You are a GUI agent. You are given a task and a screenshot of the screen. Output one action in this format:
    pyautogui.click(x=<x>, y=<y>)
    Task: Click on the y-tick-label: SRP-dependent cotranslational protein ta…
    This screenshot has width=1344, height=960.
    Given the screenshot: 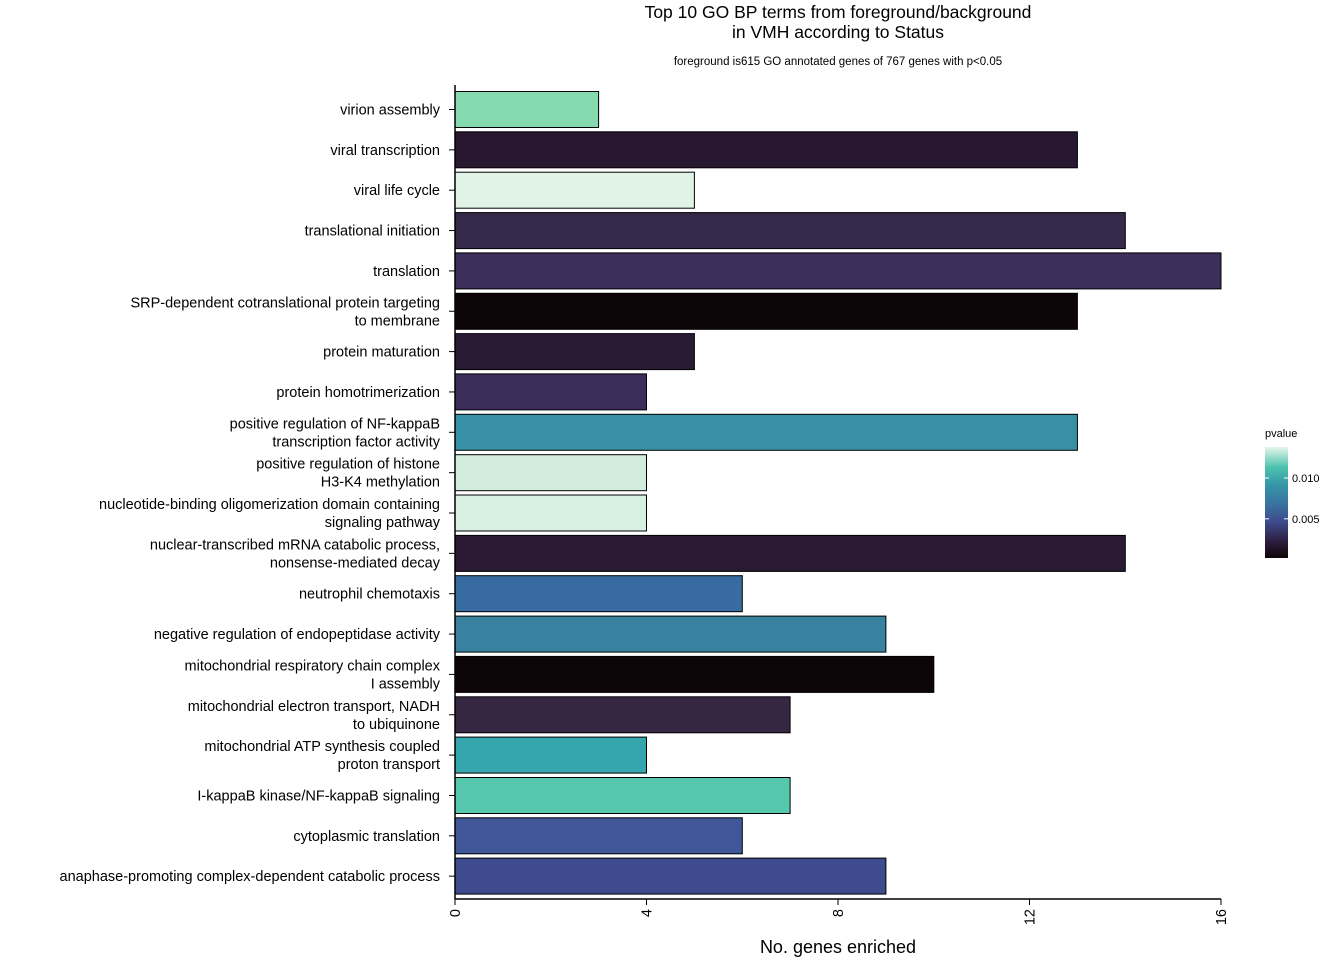 What is the action you would take?
    pyautogui.click(x=285, y=312)
    